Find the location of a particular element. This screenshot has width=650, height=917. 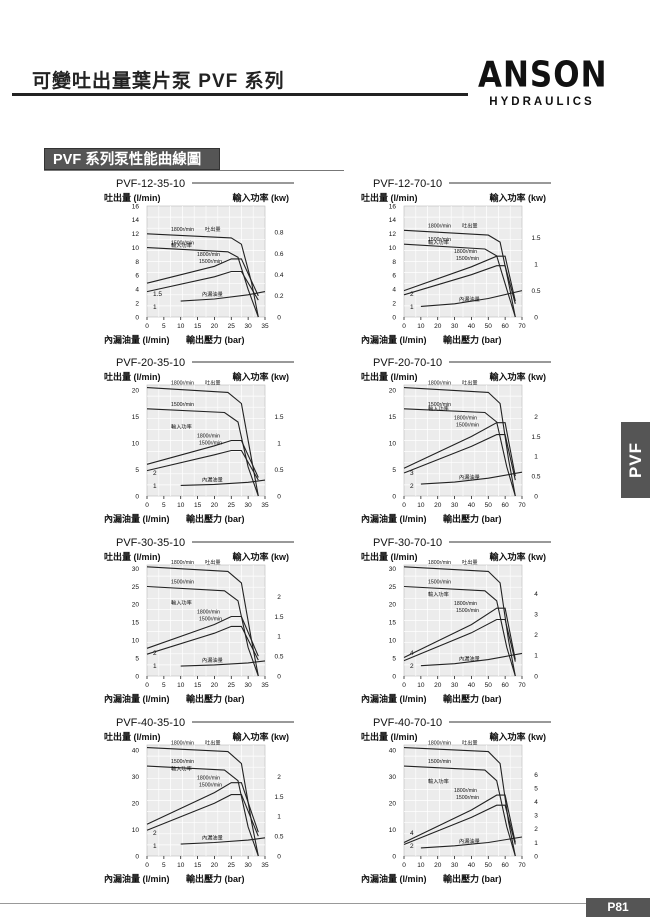

chart-title: PVF-12-35-10 is located at coordinates (150, 184).